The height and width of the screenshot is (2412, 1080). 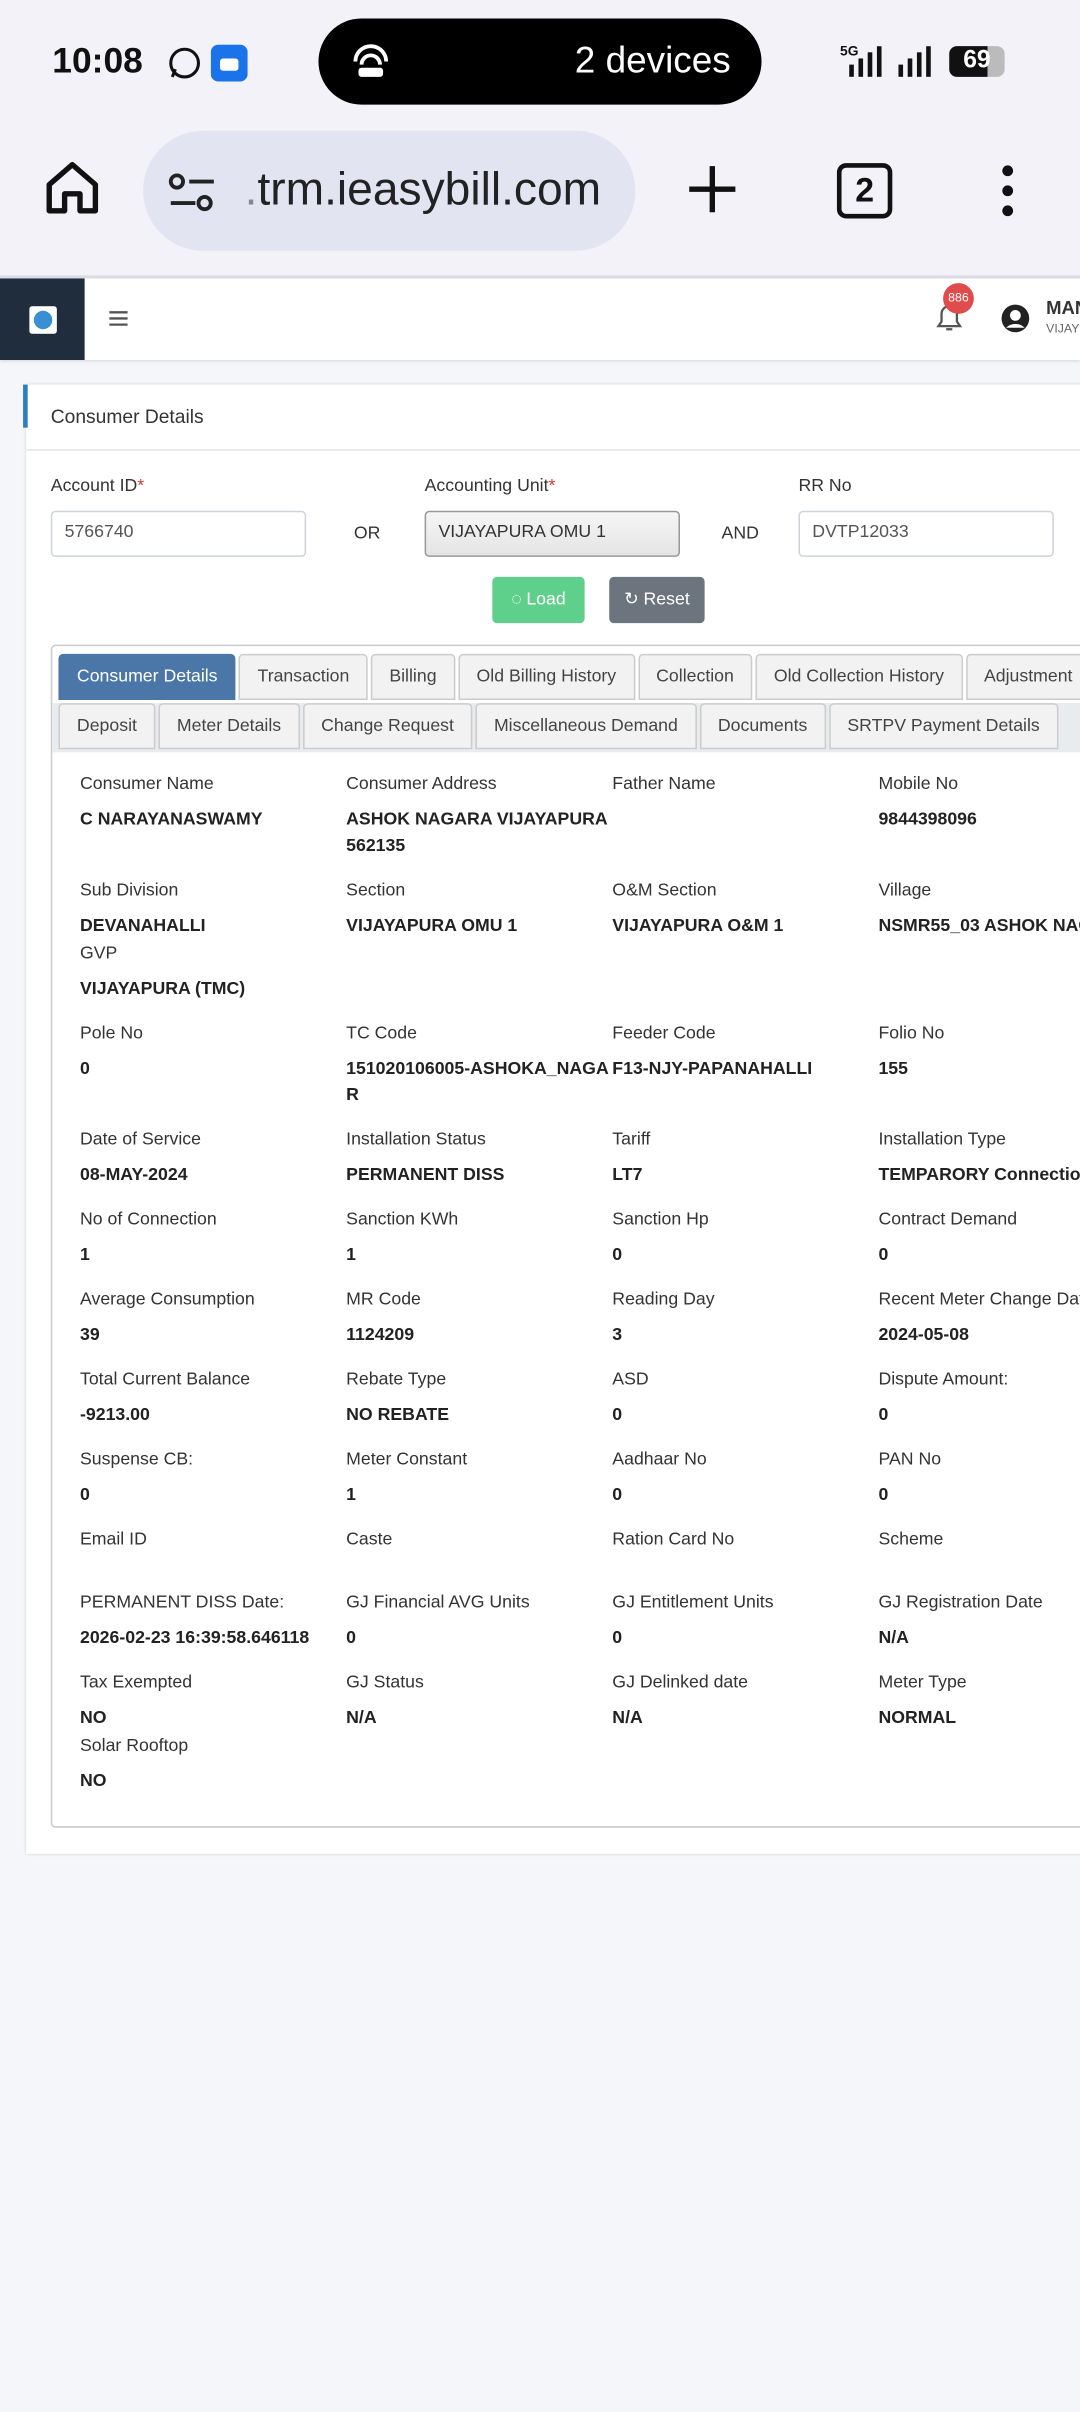 What do you see at coordinates (546, 676) in the screenshot?
I see `tab: Old Billing History` at bounding box center [546, 676].